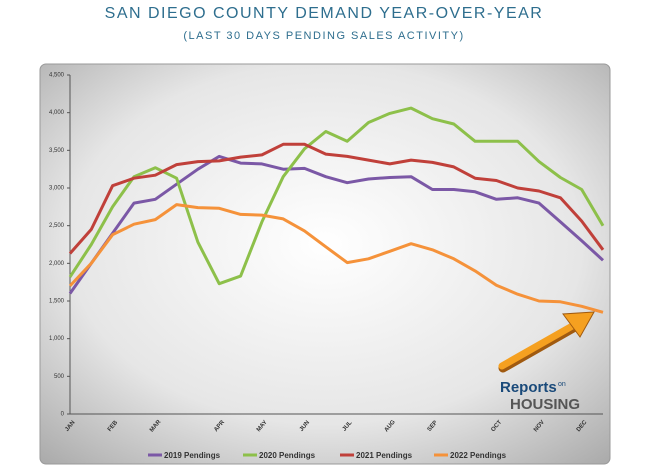 The height and width of the screenshot is (467, 648). Describe the element at coordinates (562, 384) in the screenshot. I see `logo-small: on` at that location.